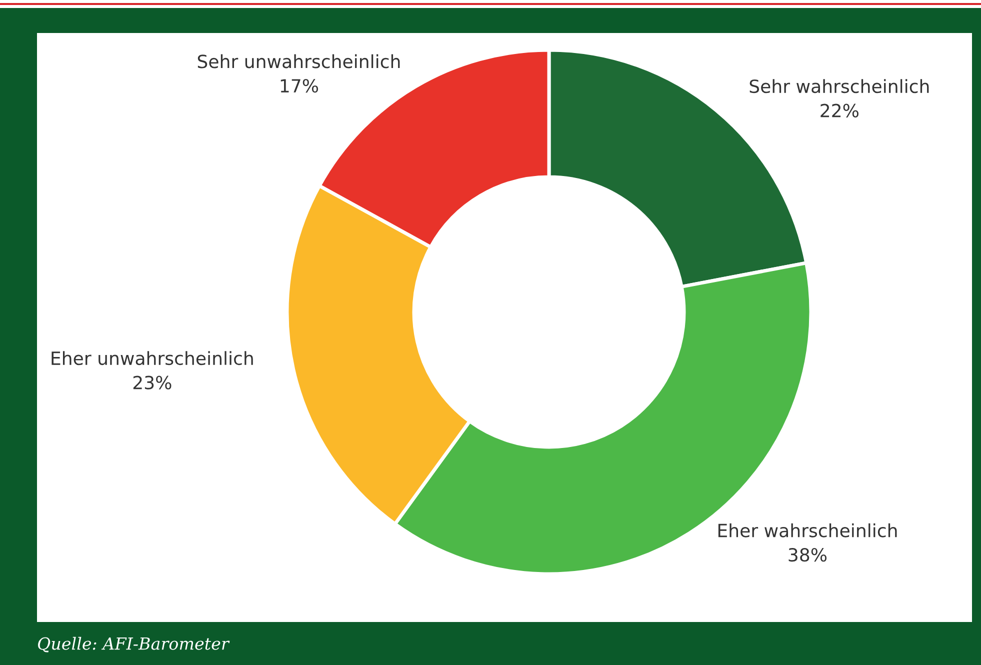  I want to click on data-label: 38%, so click(807, 555).